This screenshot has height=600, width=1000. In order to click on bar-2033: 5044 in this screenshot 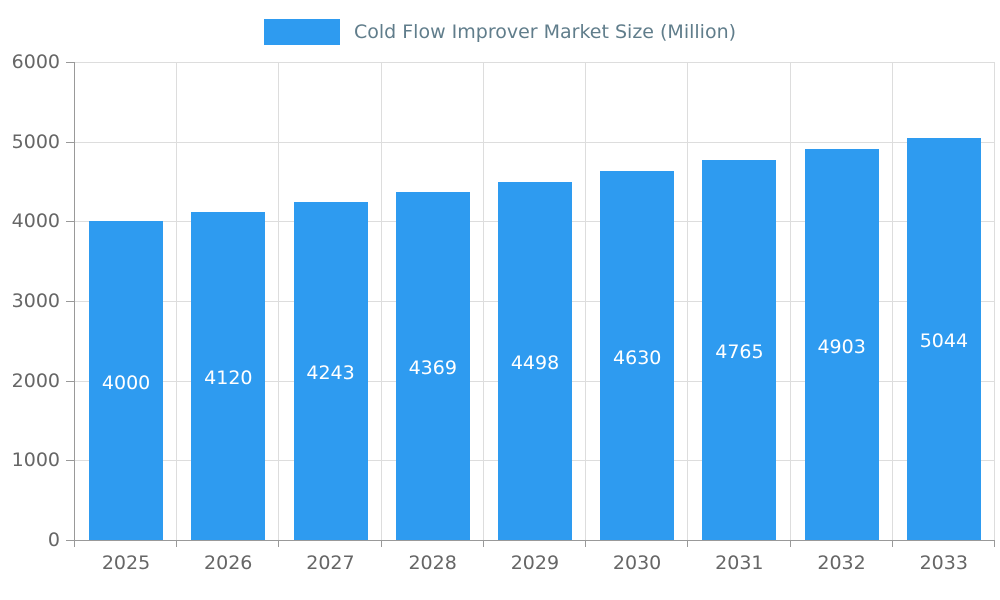, I will do `click(943, 339)`.